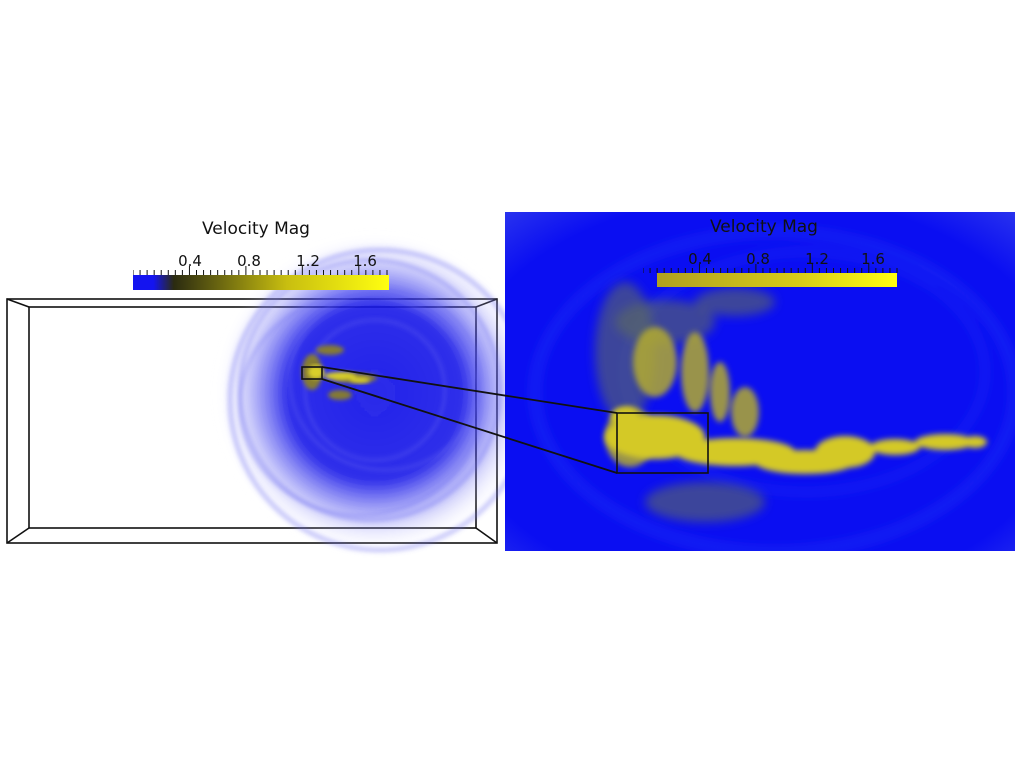  Describe the element at coordinates (365, 261) in the screenshot. I see `overview-tick-label-3: 1.6` at that location.